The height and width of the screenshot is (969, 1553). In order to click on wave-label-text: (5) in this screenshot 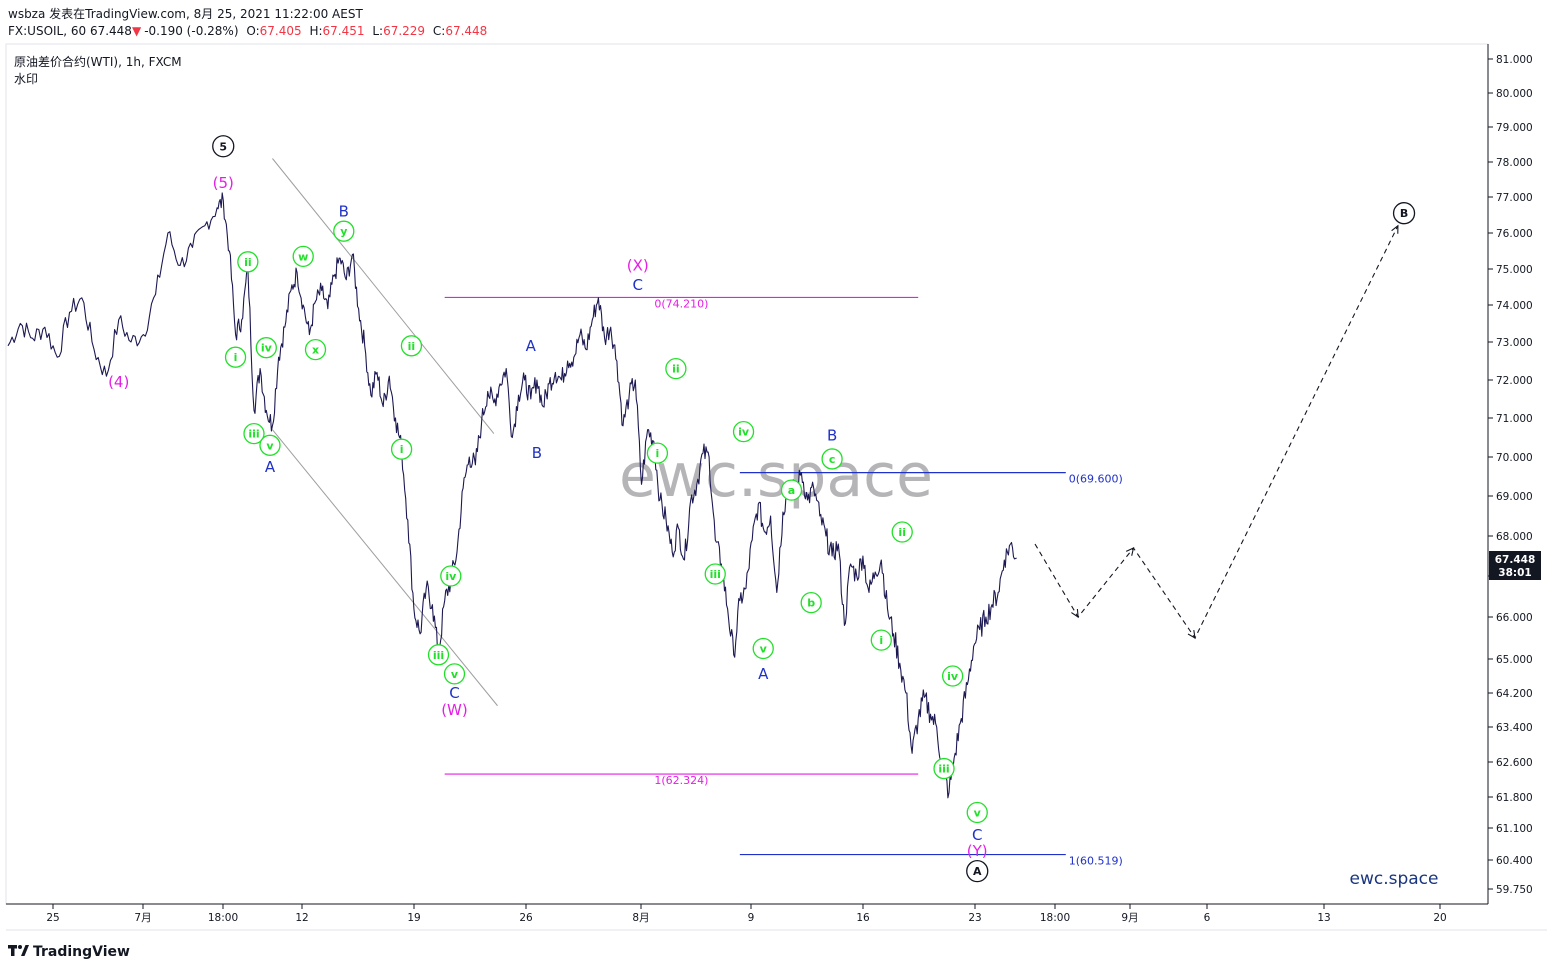, I will do `click(223, 183)`.